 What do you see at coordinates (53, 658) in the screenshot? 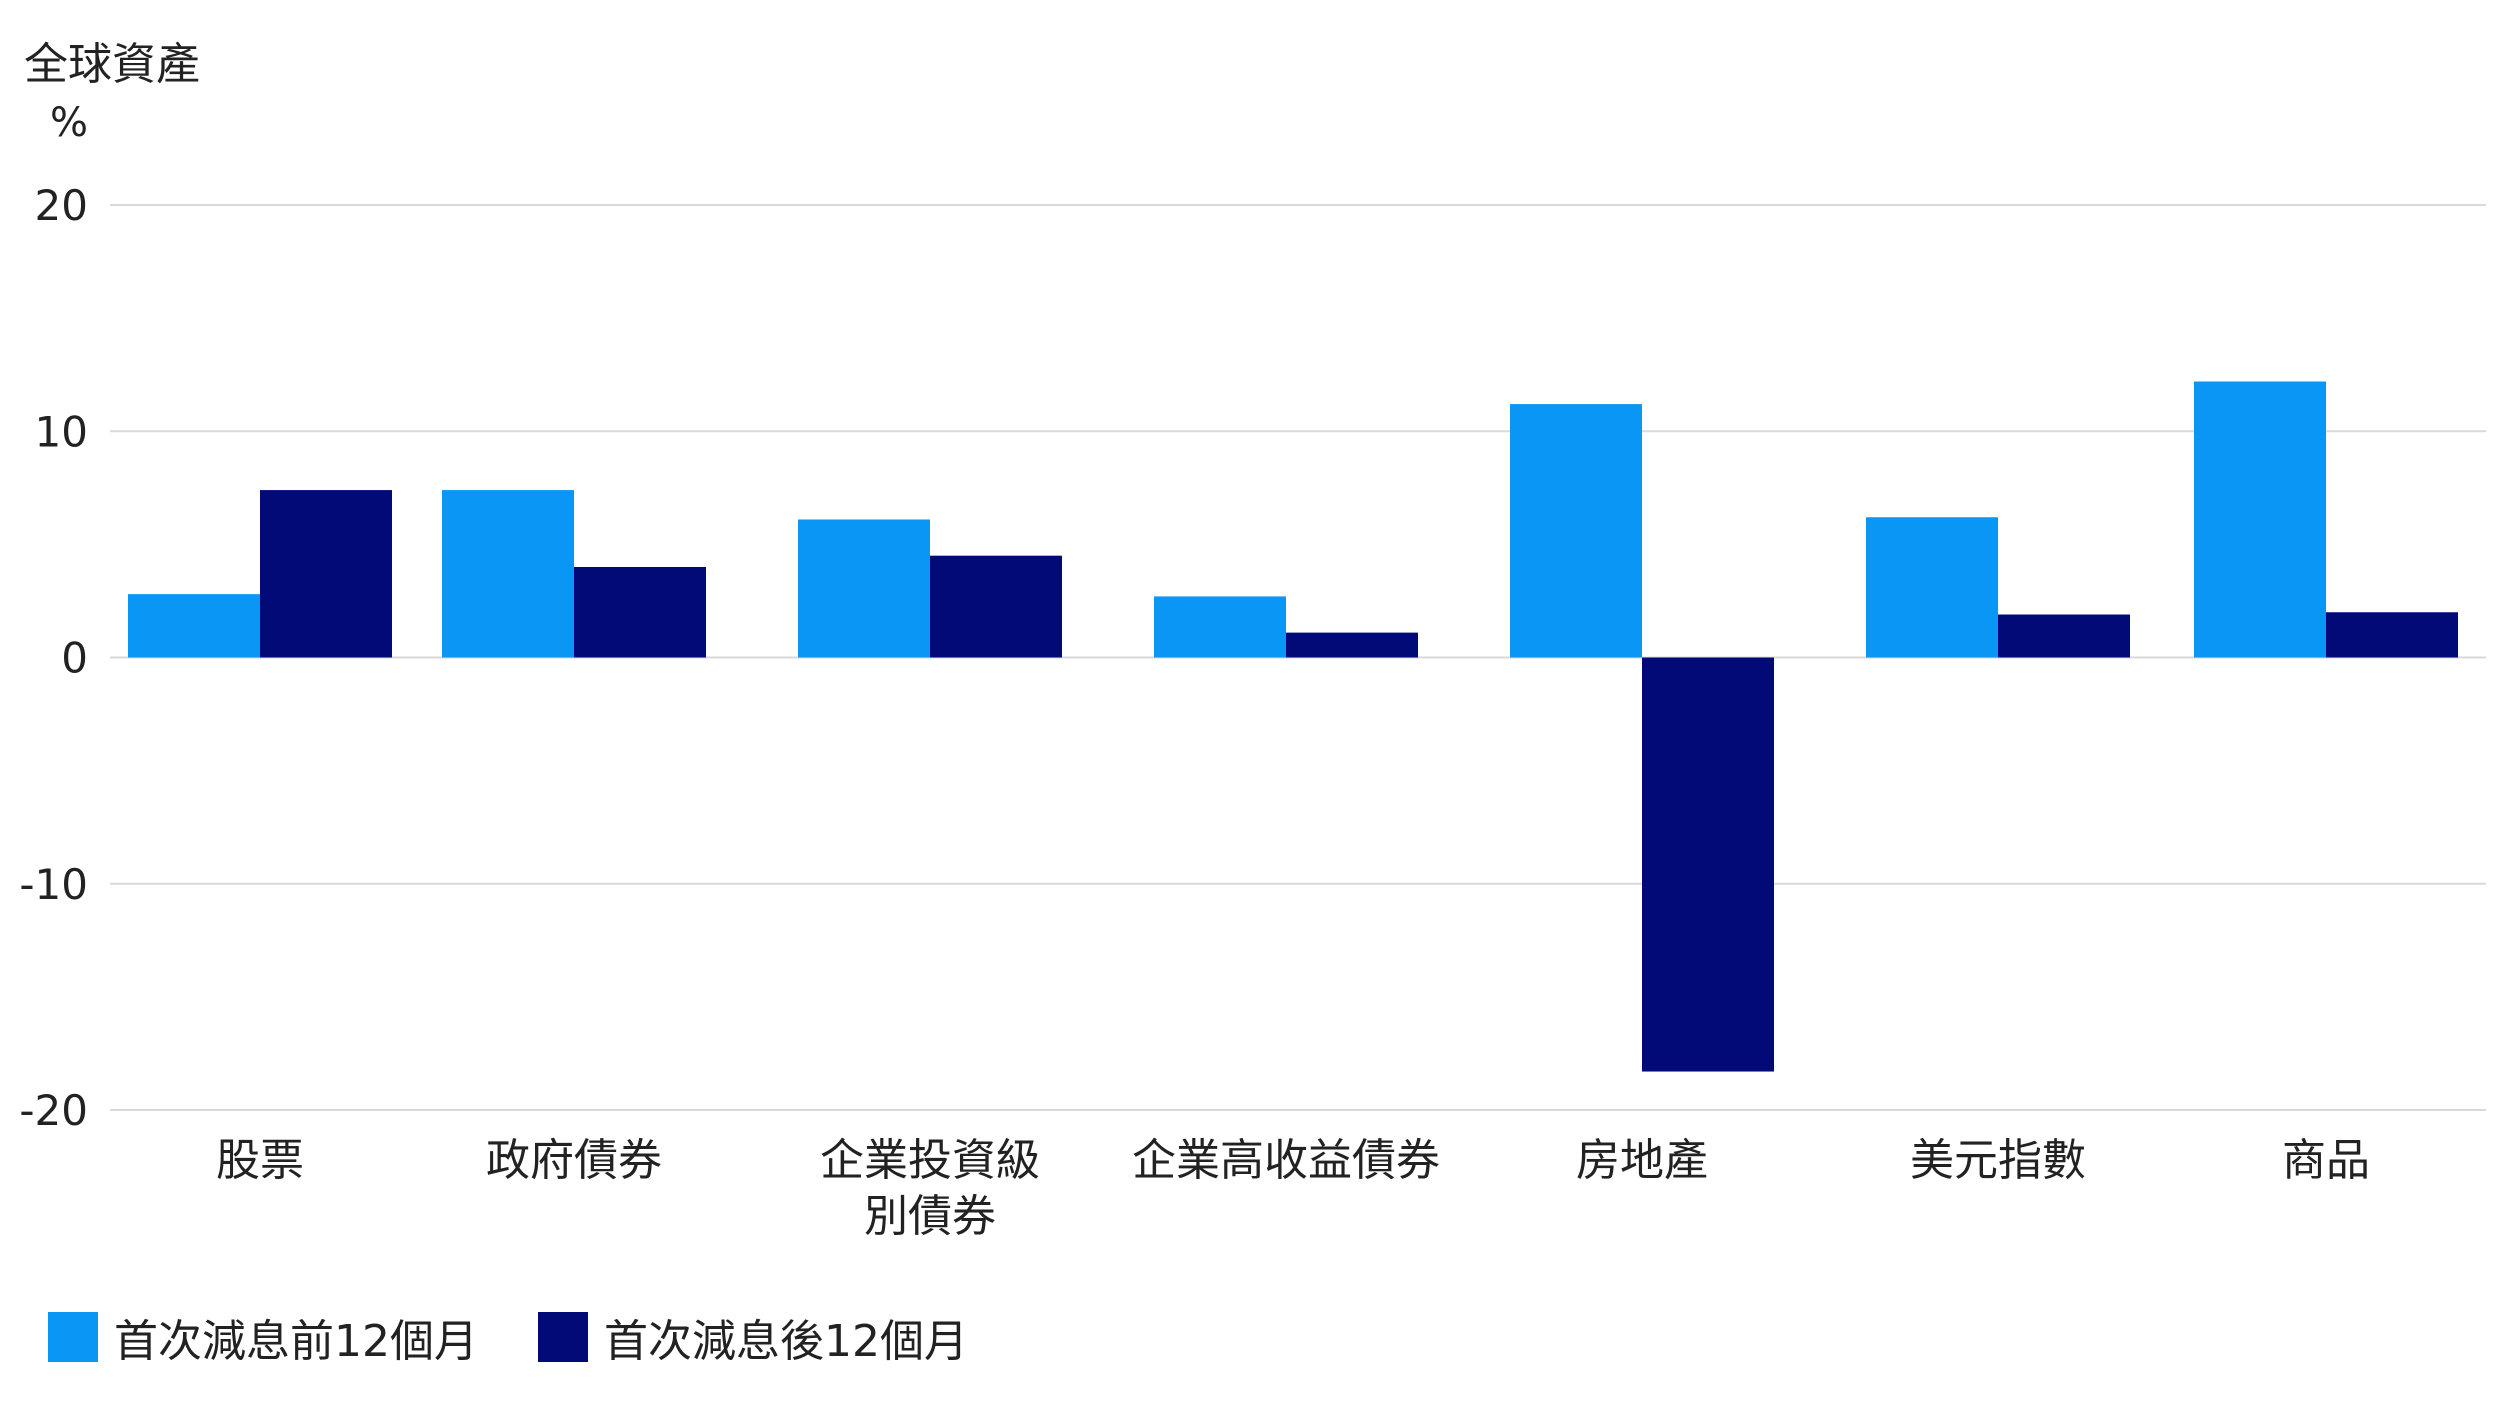
I see `y-tick-labels: 20 10 0 -10 -20` at bounding box center [53, 658].